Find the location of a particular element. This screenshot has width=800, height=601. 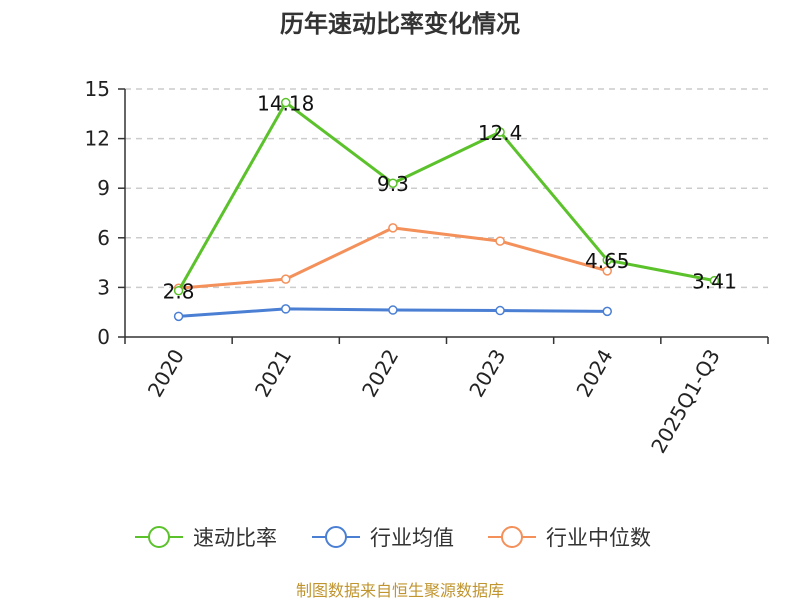

x-tick-label: 2024 is located at coordinates (594, 373).